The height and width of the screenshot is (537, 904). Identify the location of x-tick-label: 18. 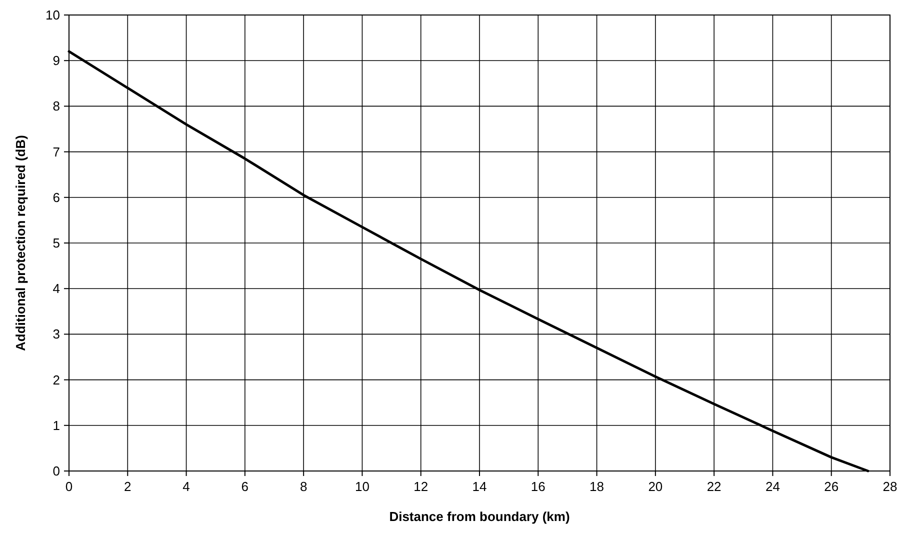
(597, 486).